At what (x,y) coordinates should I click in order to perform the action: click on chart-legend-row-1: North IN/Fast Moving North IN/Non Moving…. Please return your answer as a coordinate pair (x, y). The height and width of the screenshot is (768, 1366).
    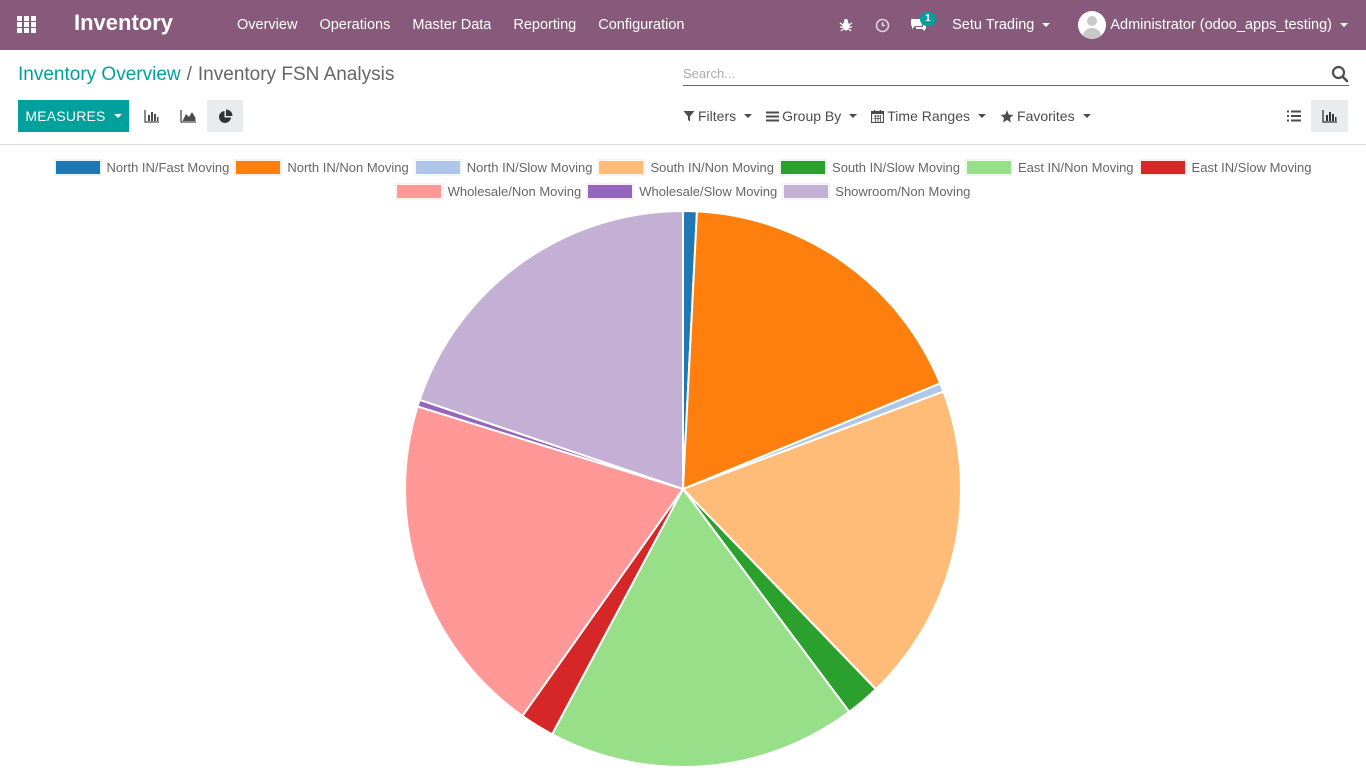
    Looking at the image, I should click on (683, 167).